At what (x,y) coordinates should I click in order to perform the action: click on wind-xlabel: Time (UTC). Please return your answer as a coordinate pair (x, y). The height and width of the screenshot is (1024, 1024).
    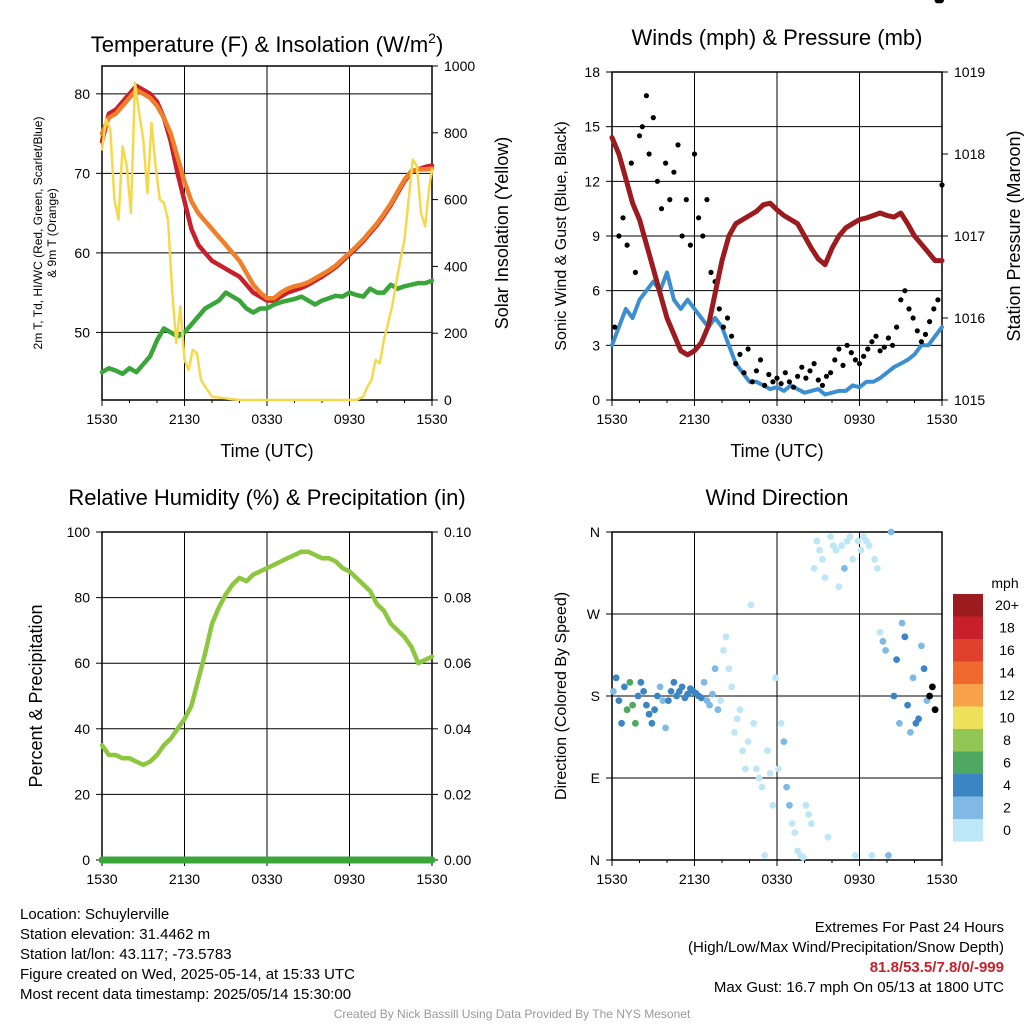
    Looking at the image, I should click on (776, 451).